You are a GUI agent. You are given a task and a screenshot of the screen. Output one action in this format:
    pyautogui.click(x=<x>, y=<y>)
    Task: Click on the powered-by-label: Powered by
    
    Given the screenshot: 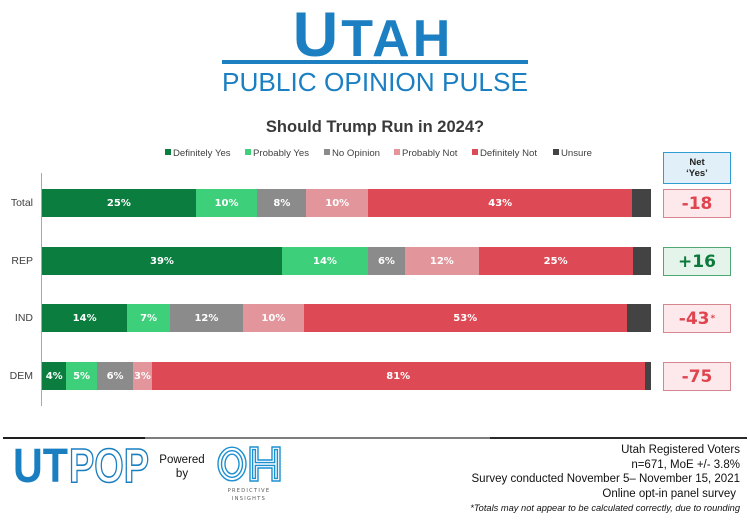 What is the action you would take?
    pyautogui.click(x=182, y=467)
    